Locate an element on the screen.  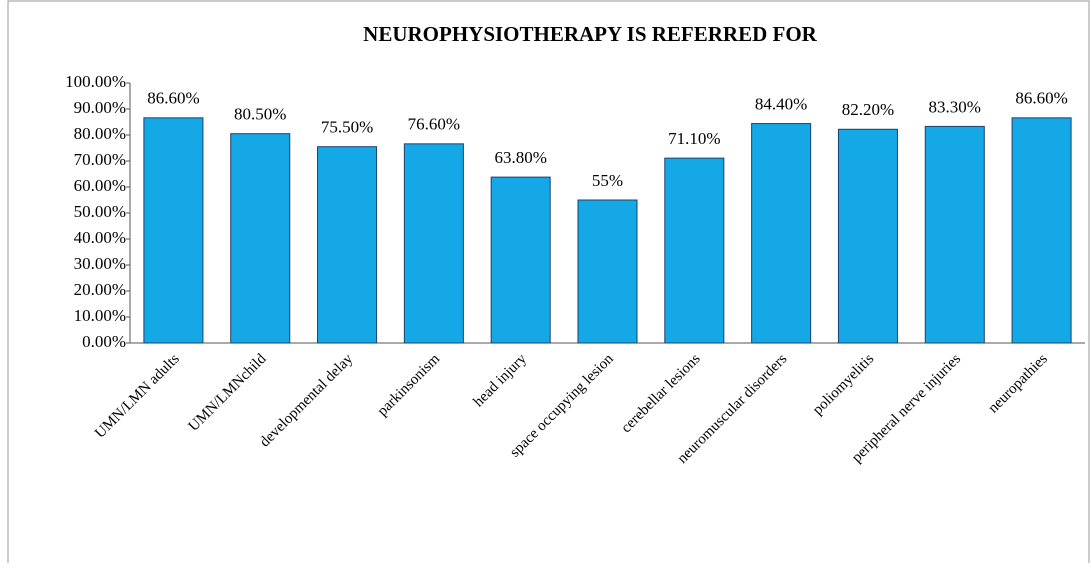
y-tick-label: 30.00% is located at coordinates (100, 263).